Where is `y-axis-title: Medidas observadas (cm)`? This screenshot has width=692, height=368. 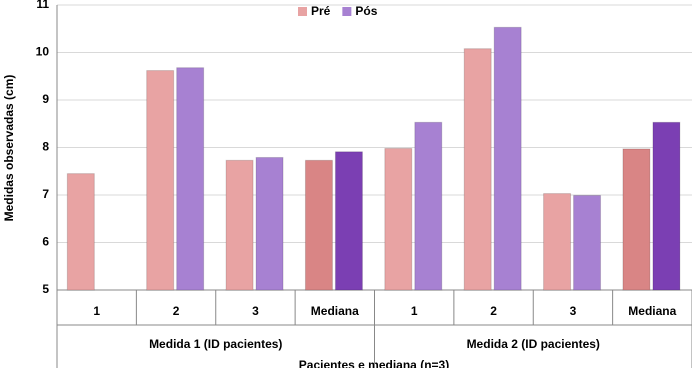 y-axis-title: Medidas observadas (cm) is located at coordinates (9, 148).